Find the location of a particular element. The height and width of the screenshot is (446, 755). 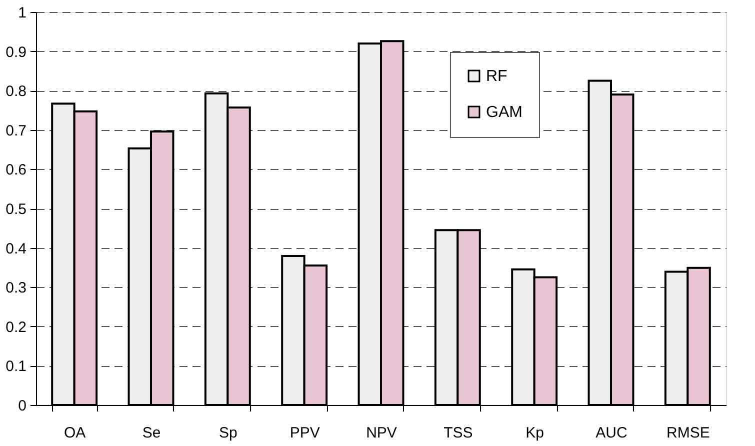

legend-label: RF is located at coordinates (497, 76).